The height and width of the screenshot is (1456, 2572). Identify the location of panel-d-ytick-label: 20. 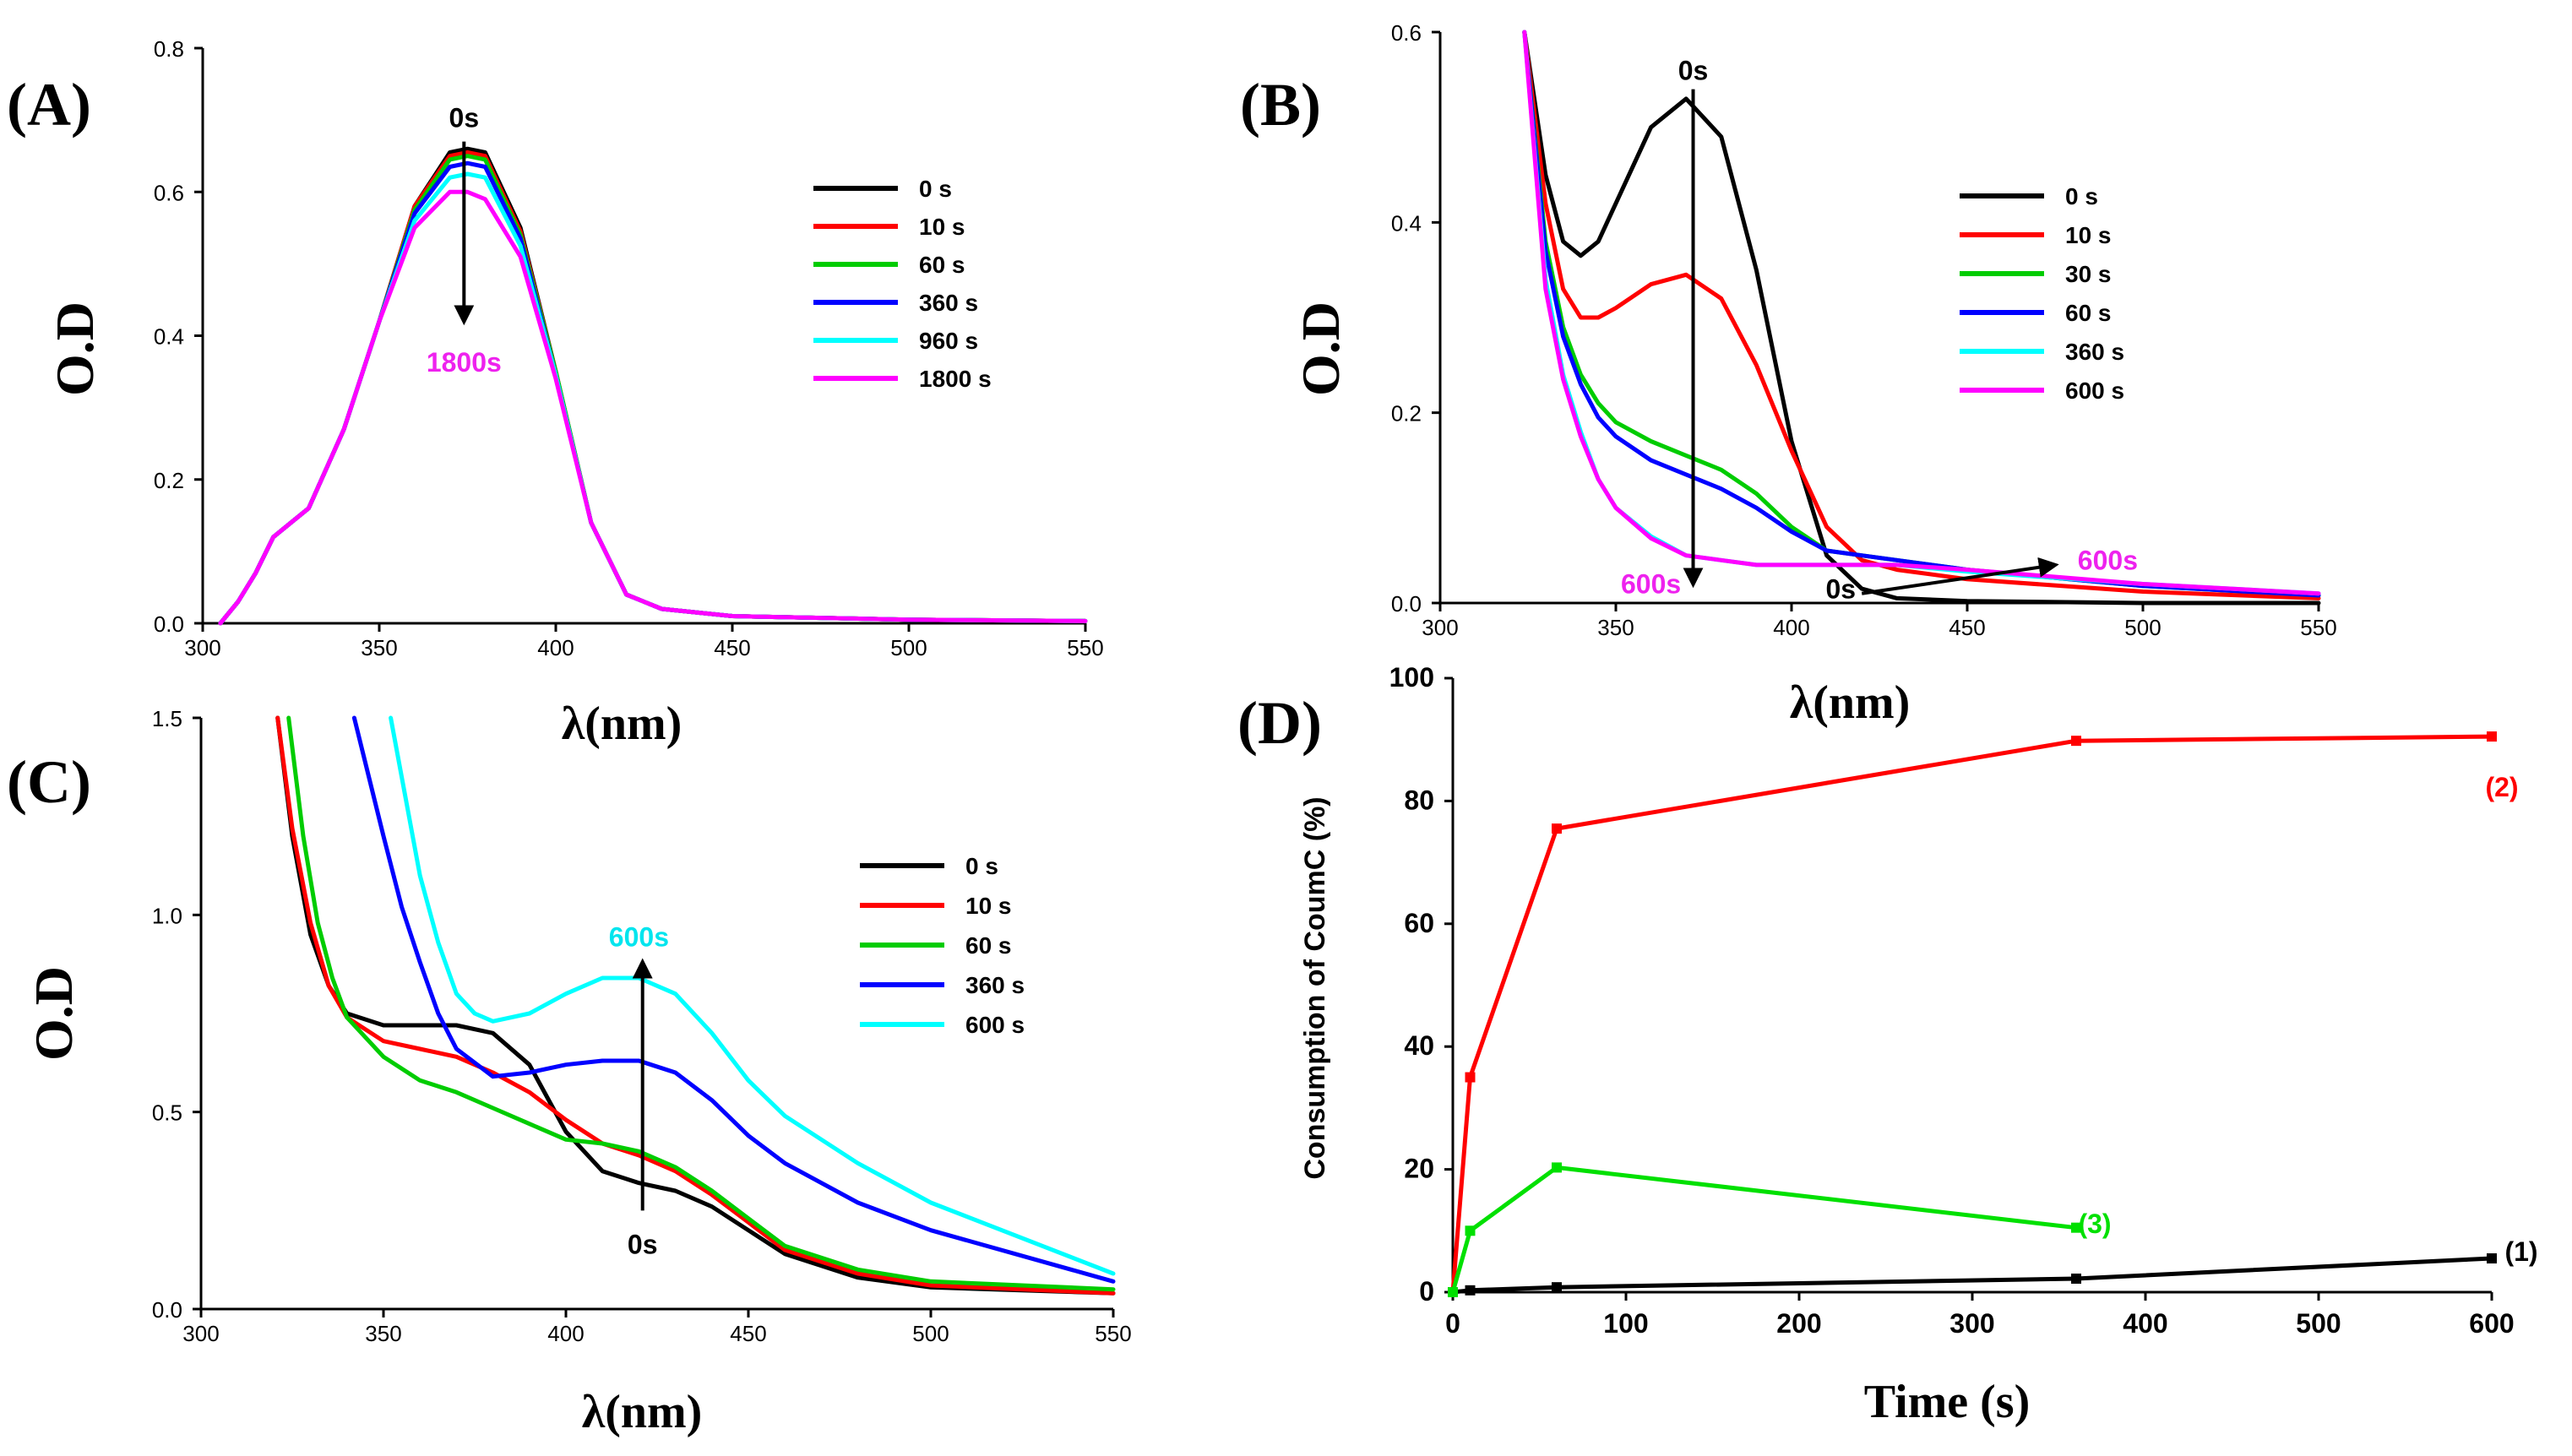
(1419, 1169).